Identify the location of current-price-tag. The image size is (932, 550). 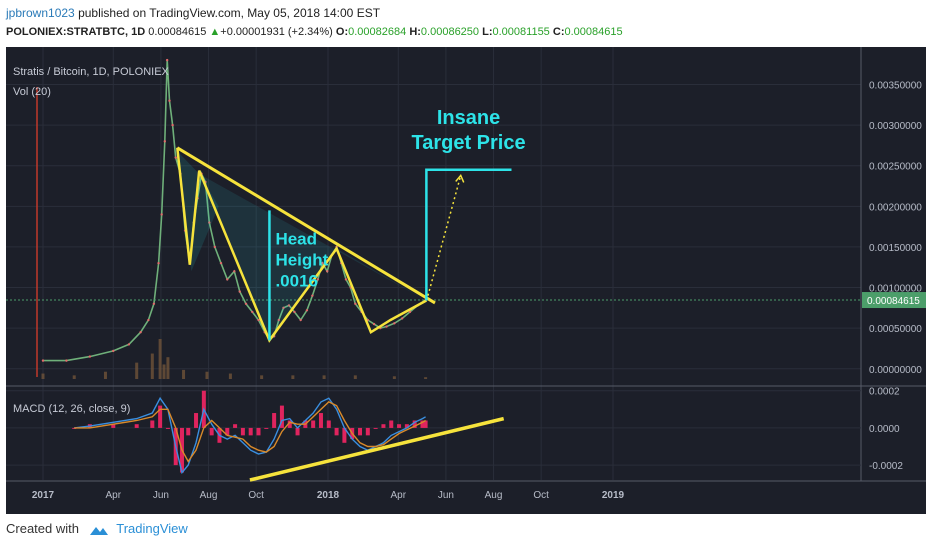
(894, 300).